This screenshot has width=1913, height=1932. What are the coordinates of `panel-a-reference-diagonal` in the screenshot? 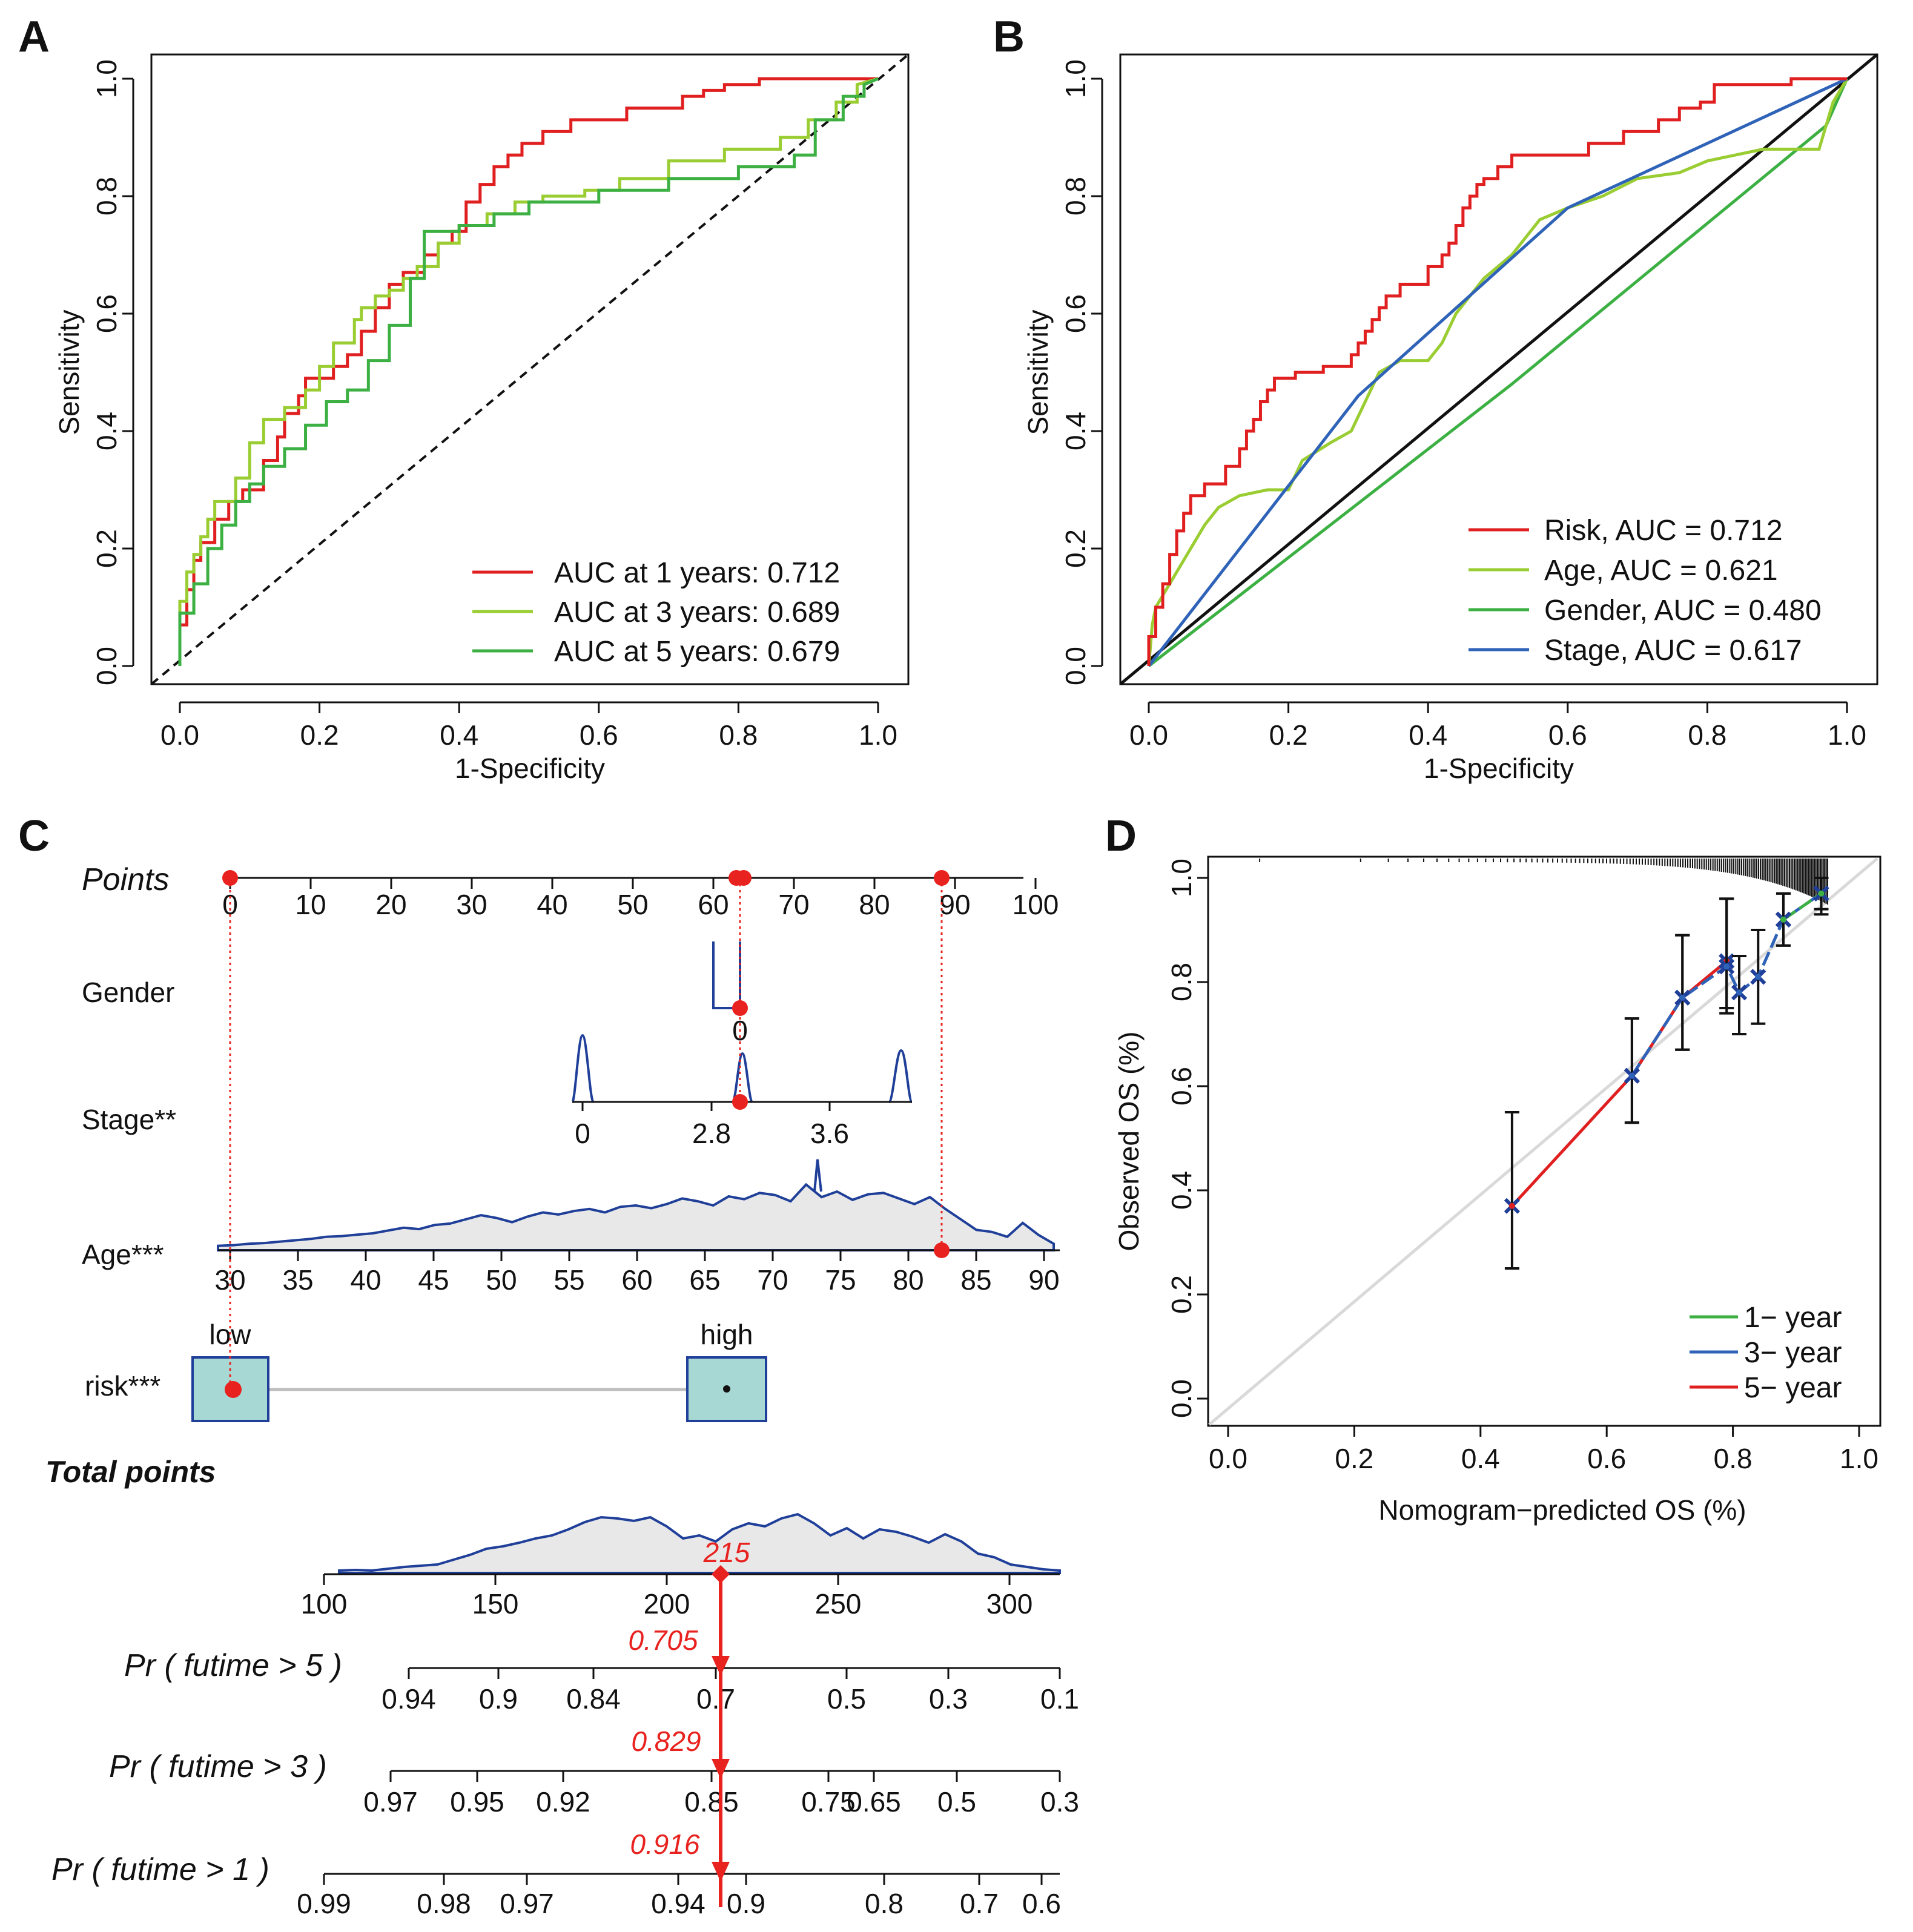 It's located at (530, 369).